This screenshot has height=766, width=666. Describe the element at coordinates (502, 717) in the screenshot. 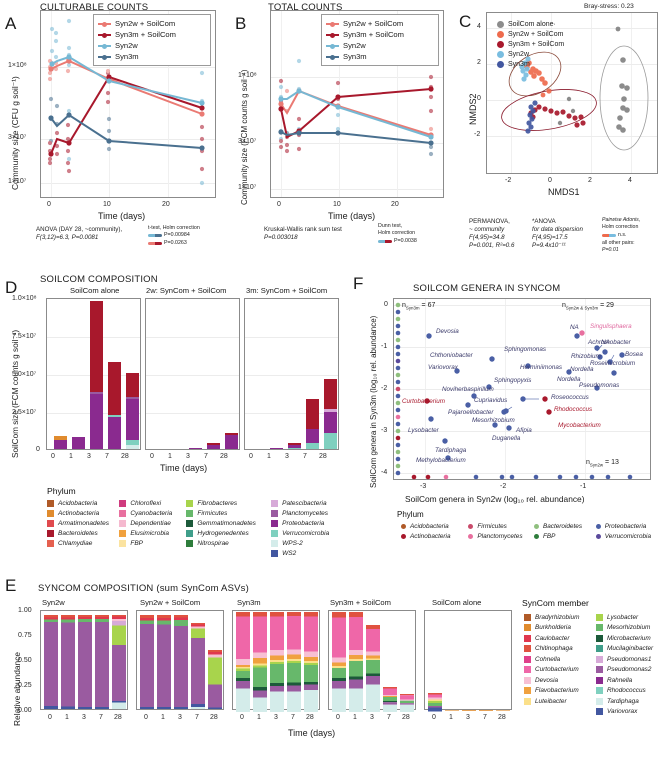

I see `x-tick: 28` at that location.